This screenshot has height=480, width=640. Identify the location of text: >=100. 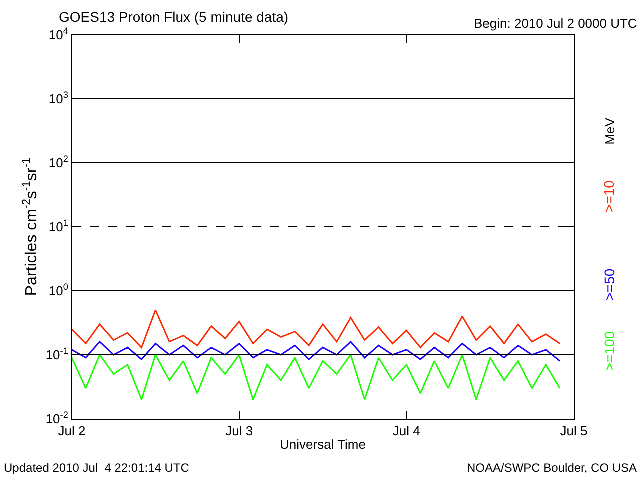
(609, 351).